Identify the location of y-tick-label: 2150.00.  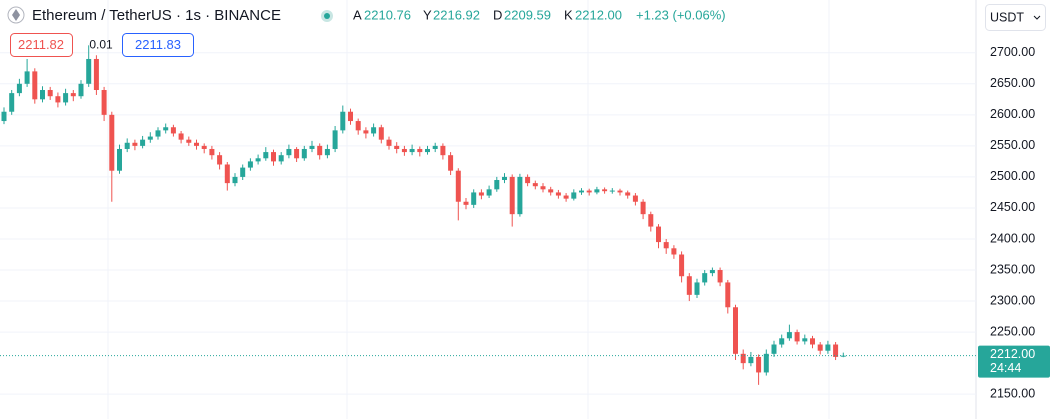
(1012, 393).